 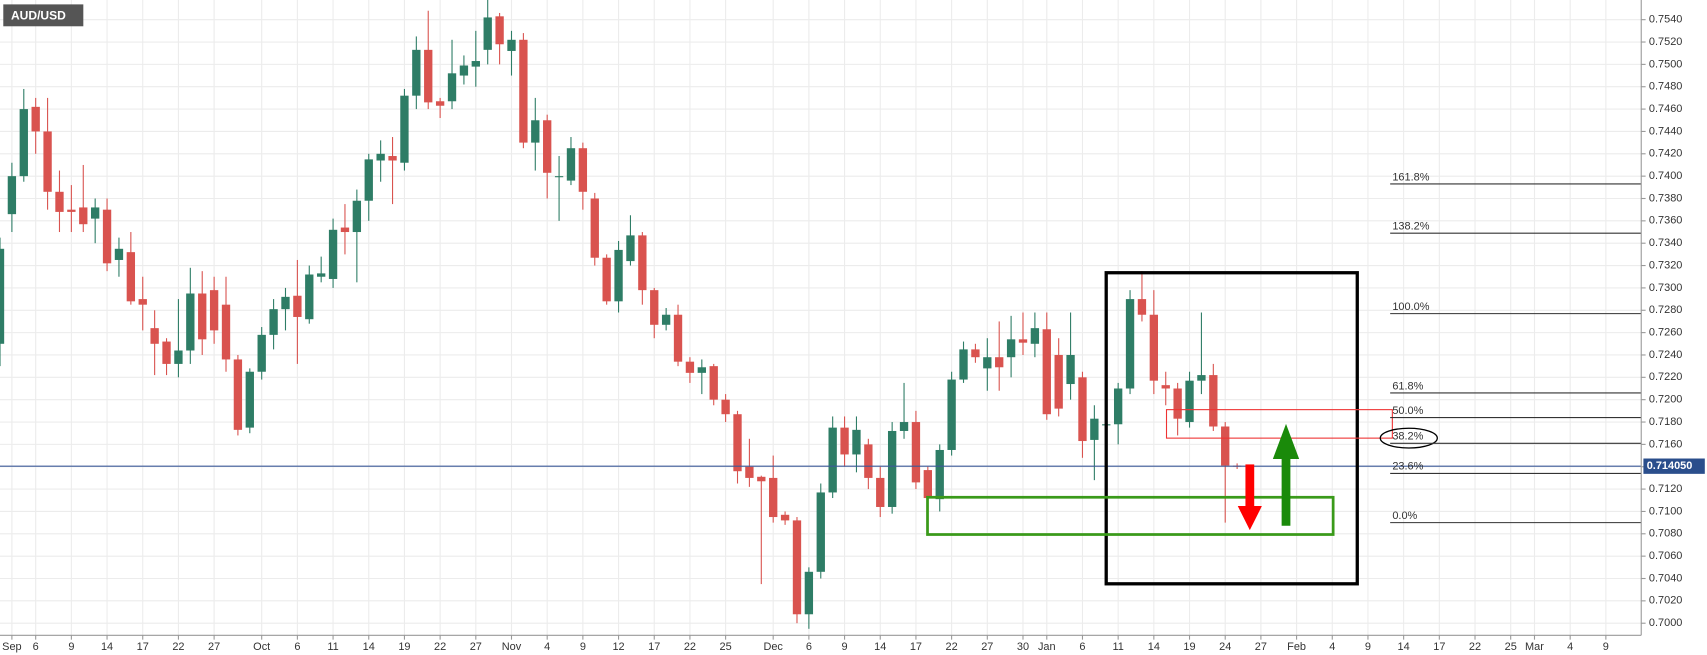 What do you see at coordinates (1410, 307) in the screenshot?
I see `fib-label: 100.0%` at bounding box center [1410, 307].